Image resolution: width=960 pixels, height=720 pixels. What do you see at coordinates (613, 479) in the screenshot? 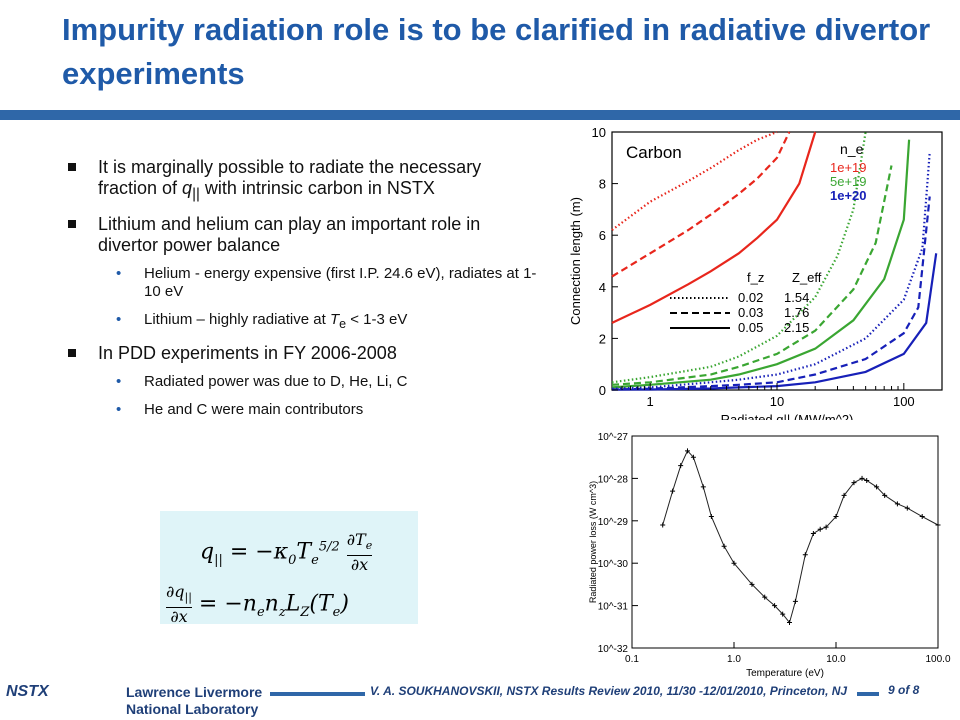
I see `y-tick-label: 10^-28` at bounding box center [613, 479].